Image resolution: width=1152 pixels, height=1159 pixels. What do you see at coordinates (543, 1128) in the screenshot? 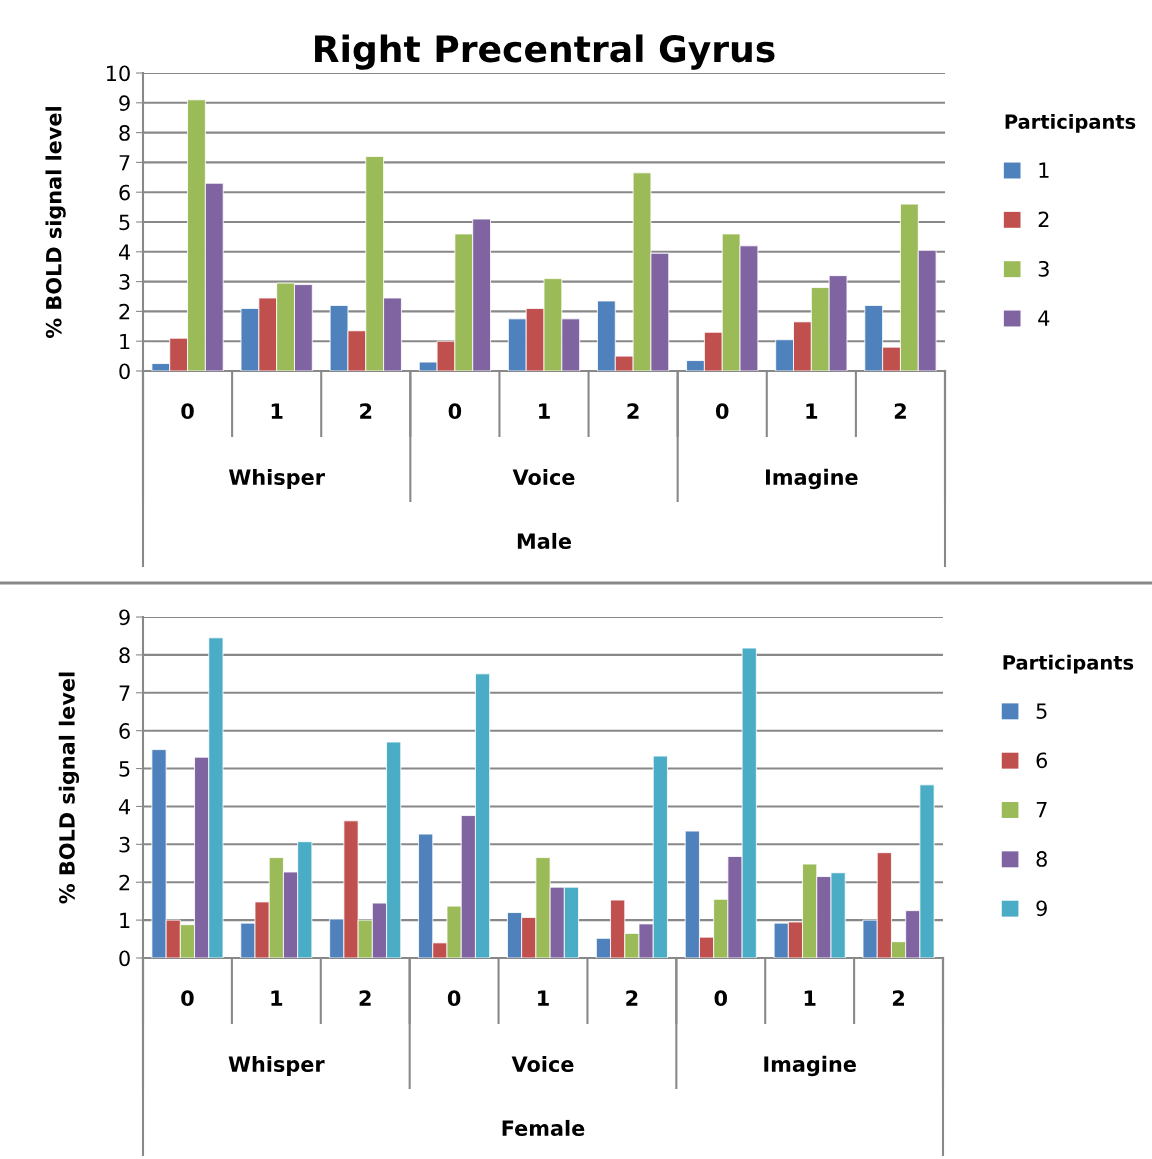
I see `x-axis-title: Female` at bounding box center [543, 1128].